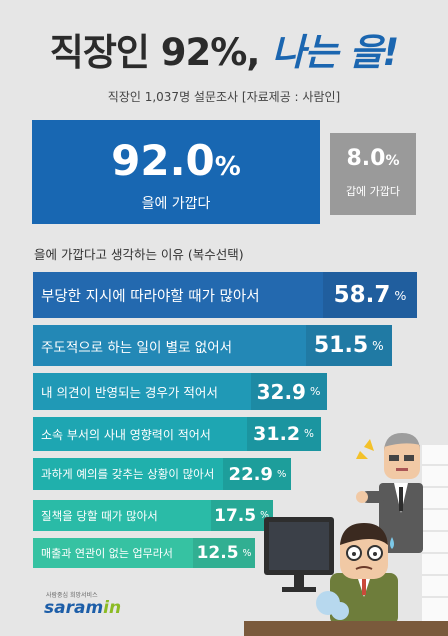 The height and width of the screenshot is (636, 448). I want to click on bar-value-label: 51.5%, so click(349, 345).